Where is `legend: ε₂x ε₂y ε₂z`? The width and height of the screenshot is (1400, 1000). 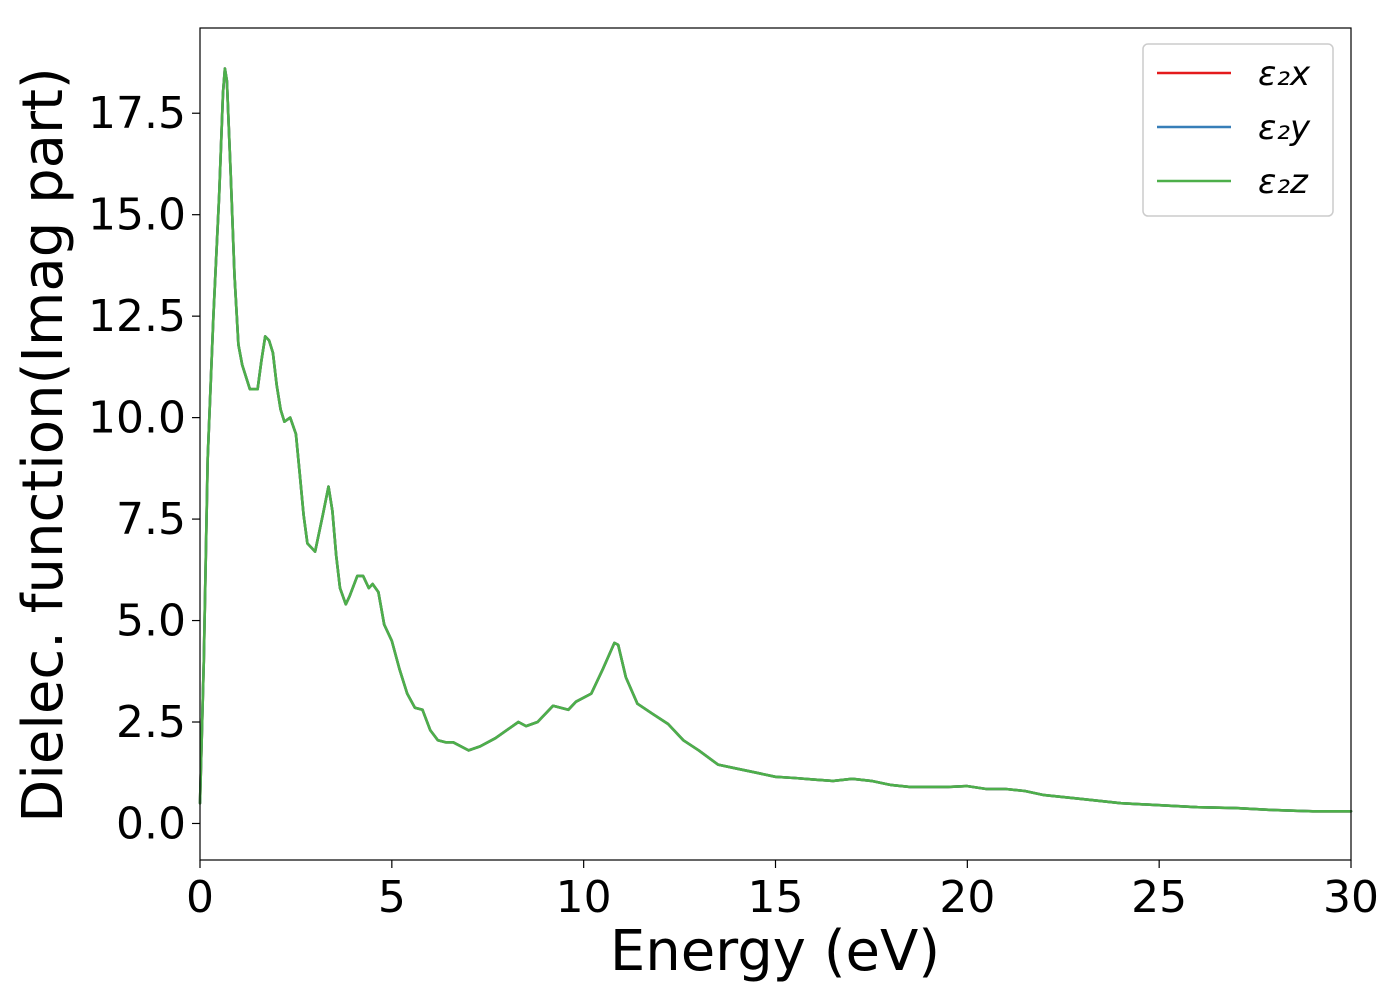 legend: ε₂x ε₂y ε₂z is located at coordinates (1238, 130).